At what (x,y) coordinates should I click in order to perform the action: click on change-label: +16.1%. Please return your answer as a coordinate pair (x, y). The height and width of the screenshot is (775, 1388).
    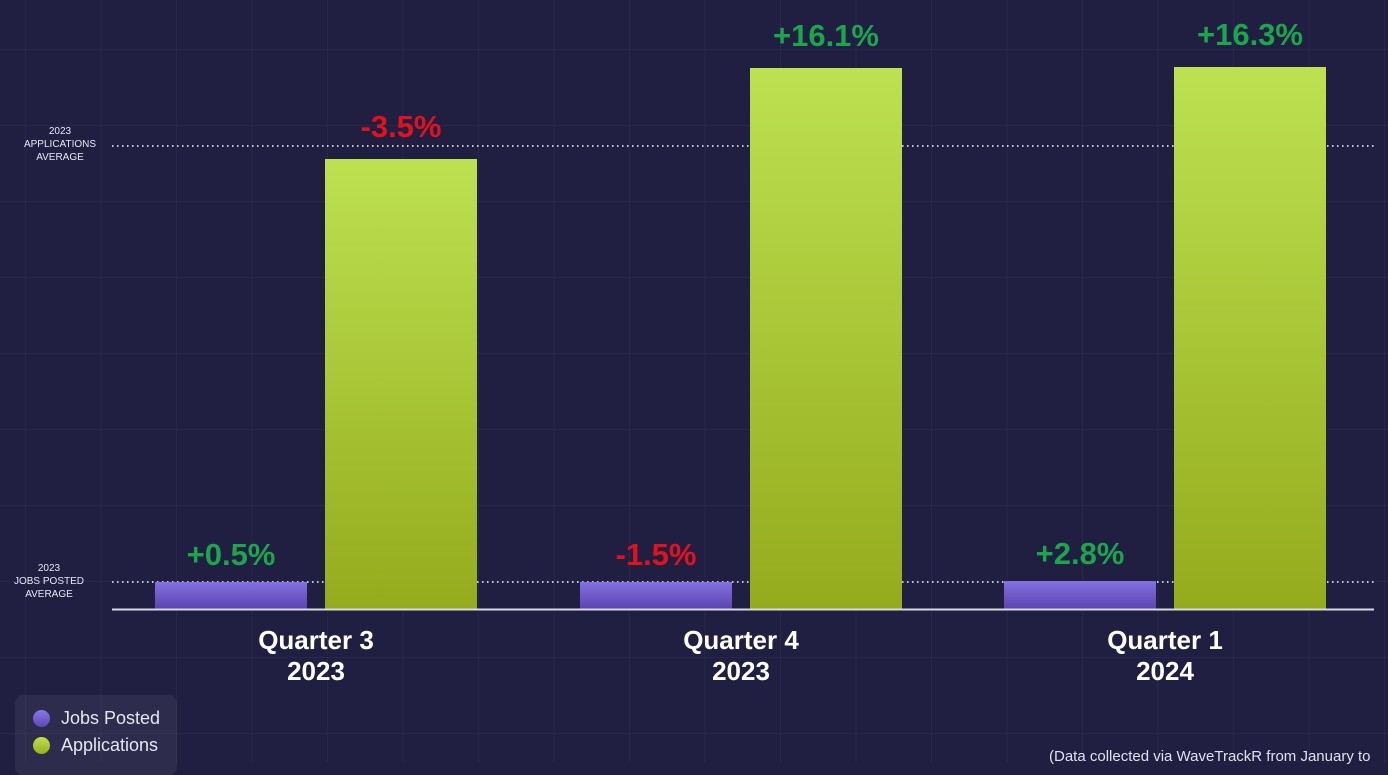
    Looking at the image, I should click on (826, 35).